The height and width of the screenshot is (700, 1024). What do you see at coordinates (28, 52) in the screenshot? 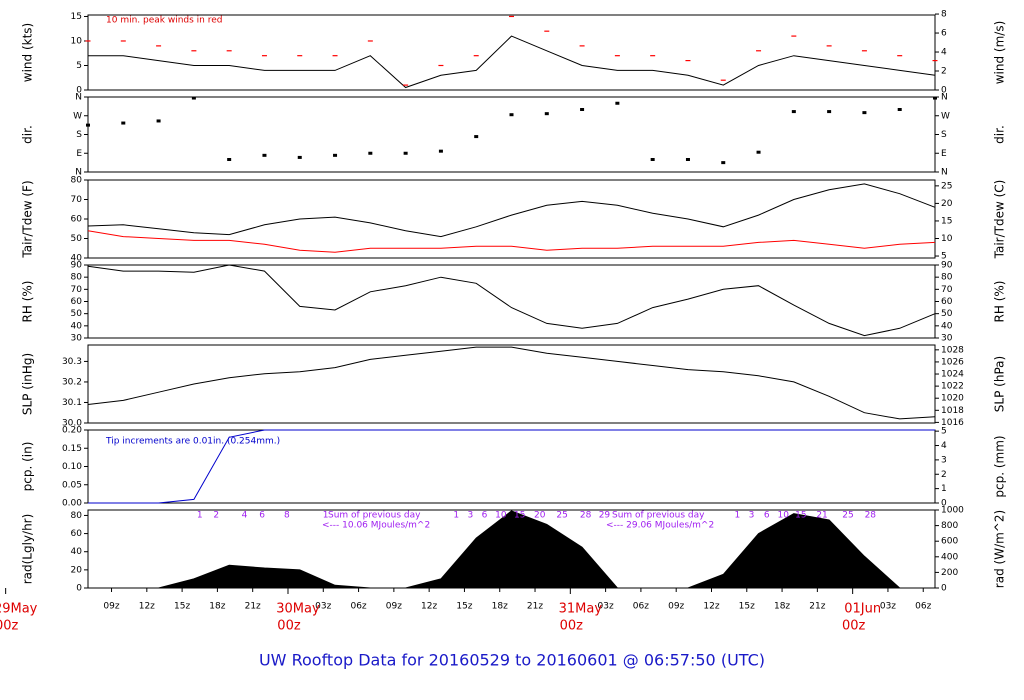
I see `y-axis-label: wind (kts)` at bounding box center [28, 52].